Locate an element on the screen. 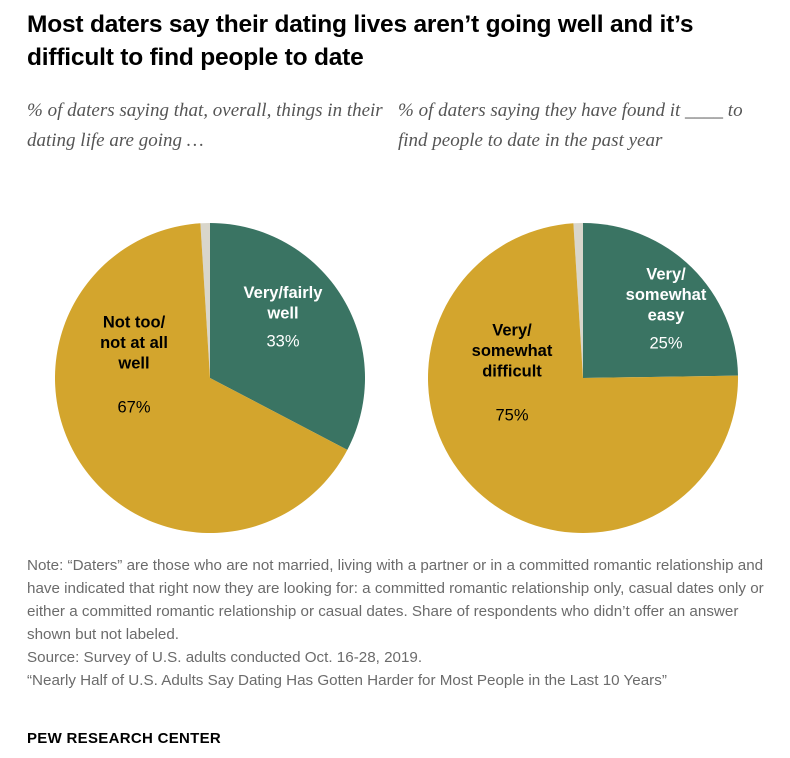  pew-research-center-logo: PEW RESEARCH CENTER is located at coordinates (124, 738).